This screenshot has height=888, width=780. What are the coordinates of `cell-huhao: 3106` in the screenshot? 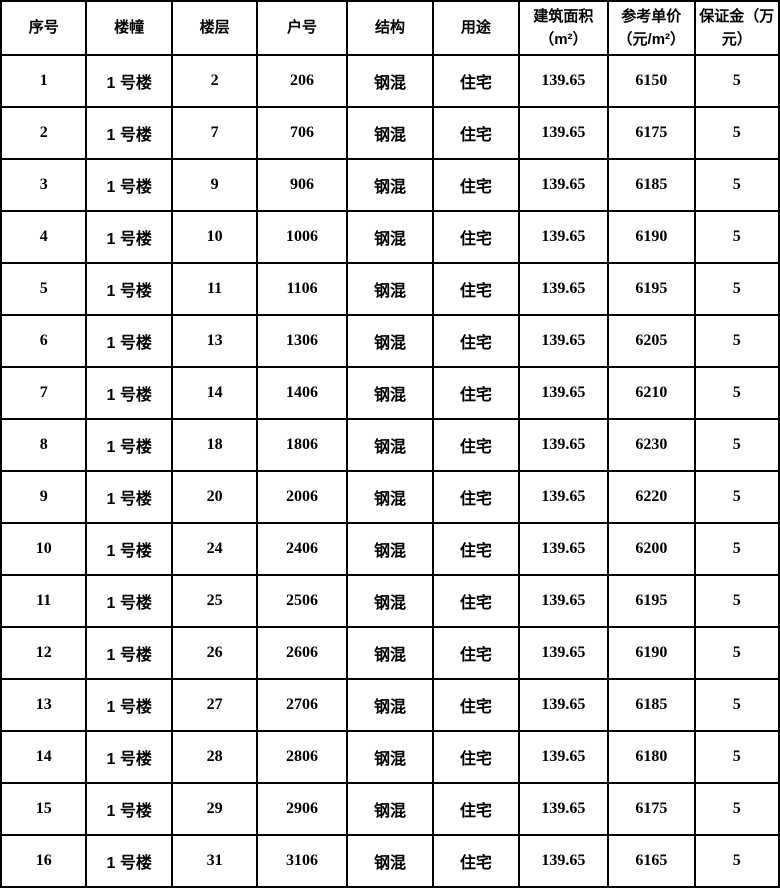 It's located at (302, 861).